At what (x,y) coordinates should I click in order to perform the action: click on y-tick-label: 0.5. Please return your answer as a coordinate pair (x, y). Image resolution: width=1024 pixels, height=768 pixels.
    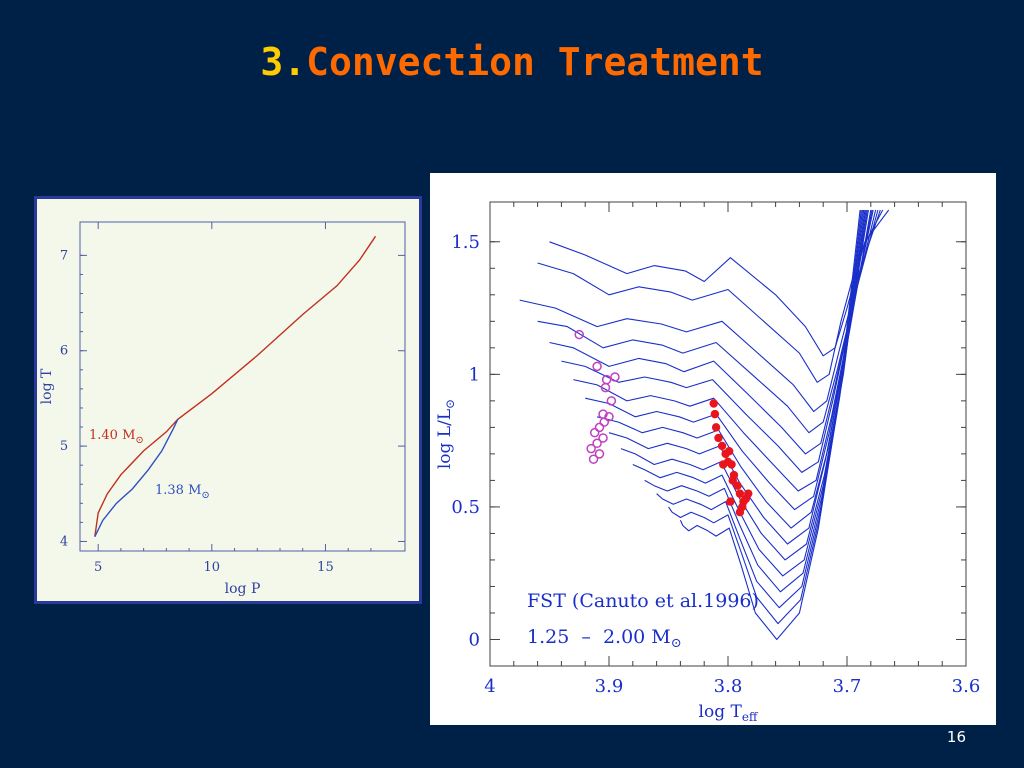
    Looking at the image, I should click on (465, 507).